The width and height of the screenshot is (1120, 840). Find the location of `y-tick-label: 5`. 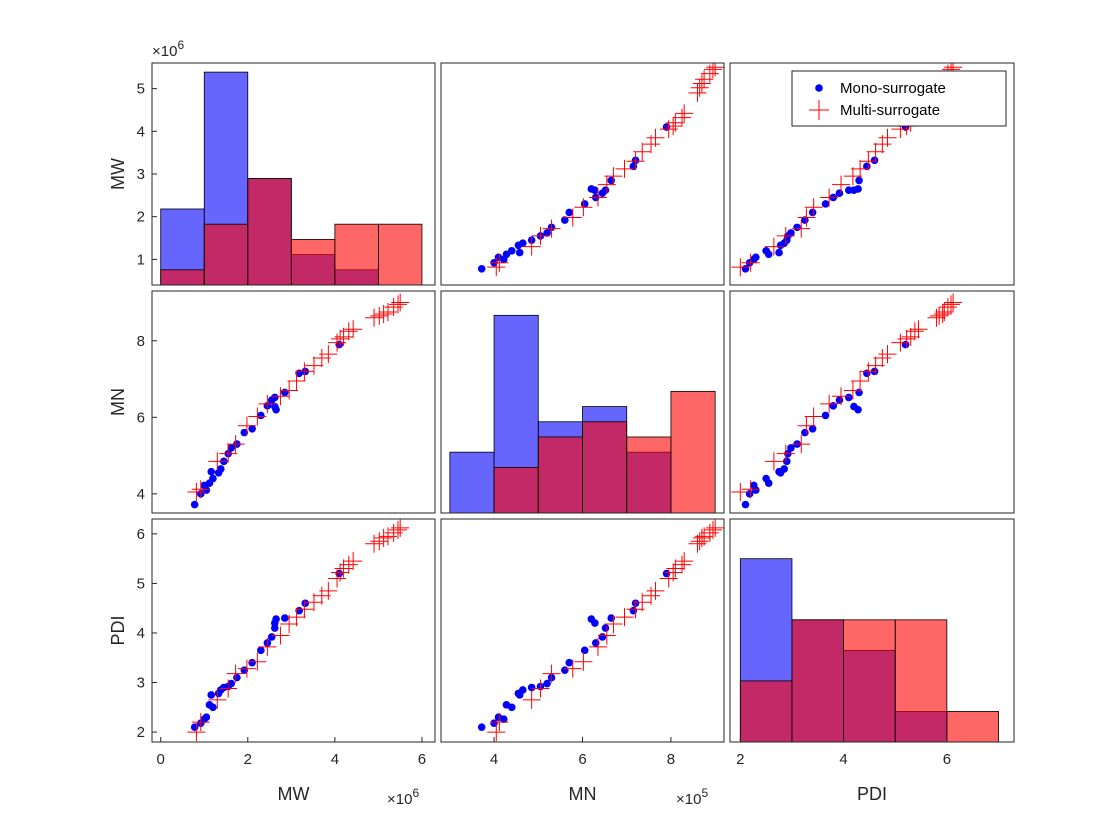

y-tick-label: 5 is located at coordinates (141, 583).